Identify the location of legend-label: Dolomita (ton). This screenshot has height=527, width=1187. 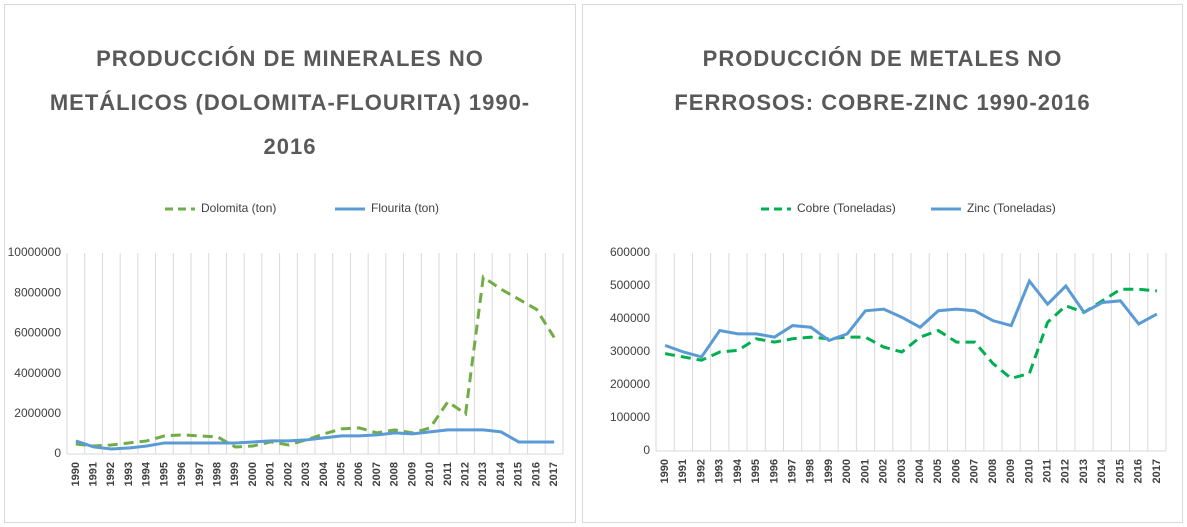
(238, 208).